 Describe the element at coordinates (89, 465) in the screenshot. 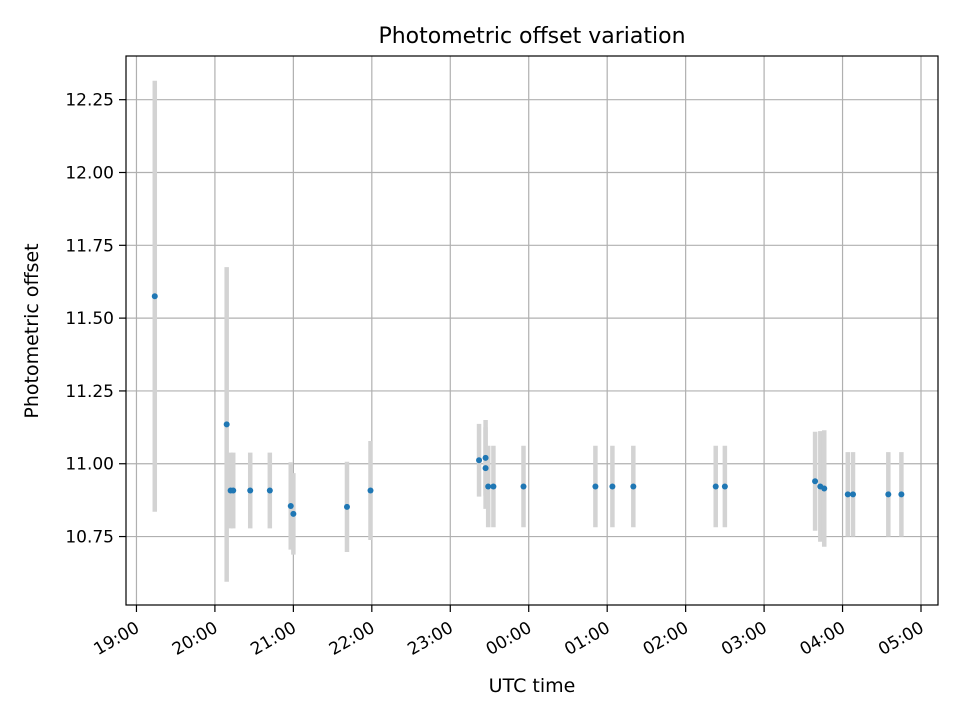

I see `y-tick-label: 11.00` at that location.